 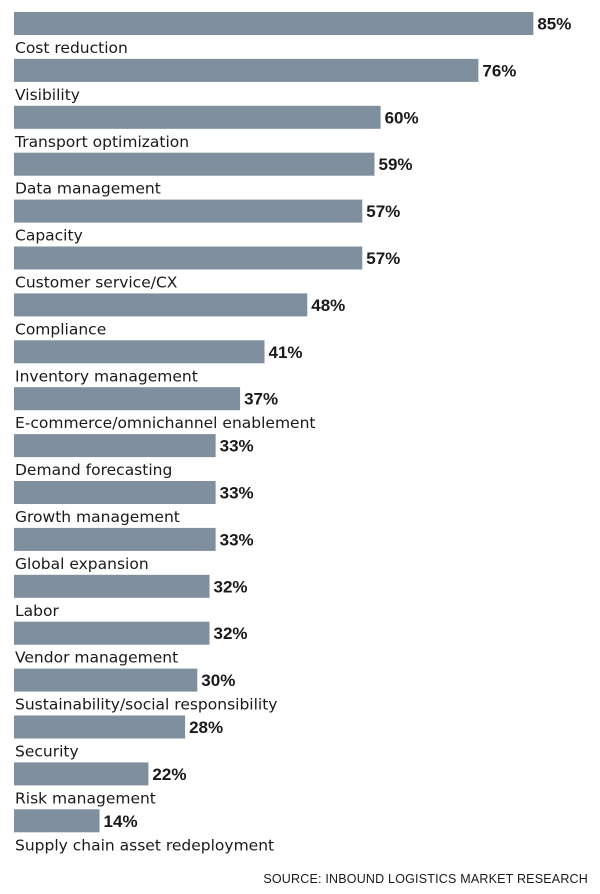 I want to click on value-label-supply-chain-asset-redeployment: 14%, so click(x=121, y=821).